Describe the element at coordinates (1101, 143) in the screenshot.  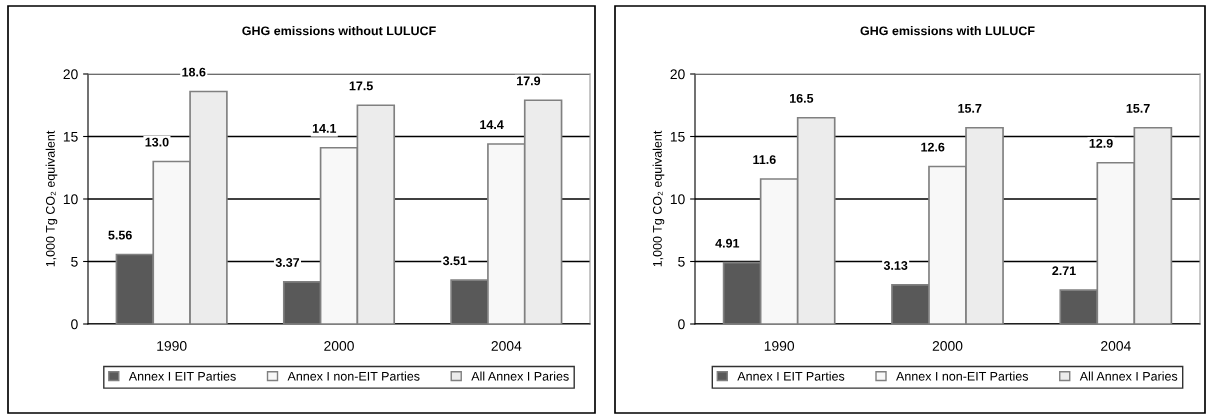
I see `data-label: 12.9` at that location.